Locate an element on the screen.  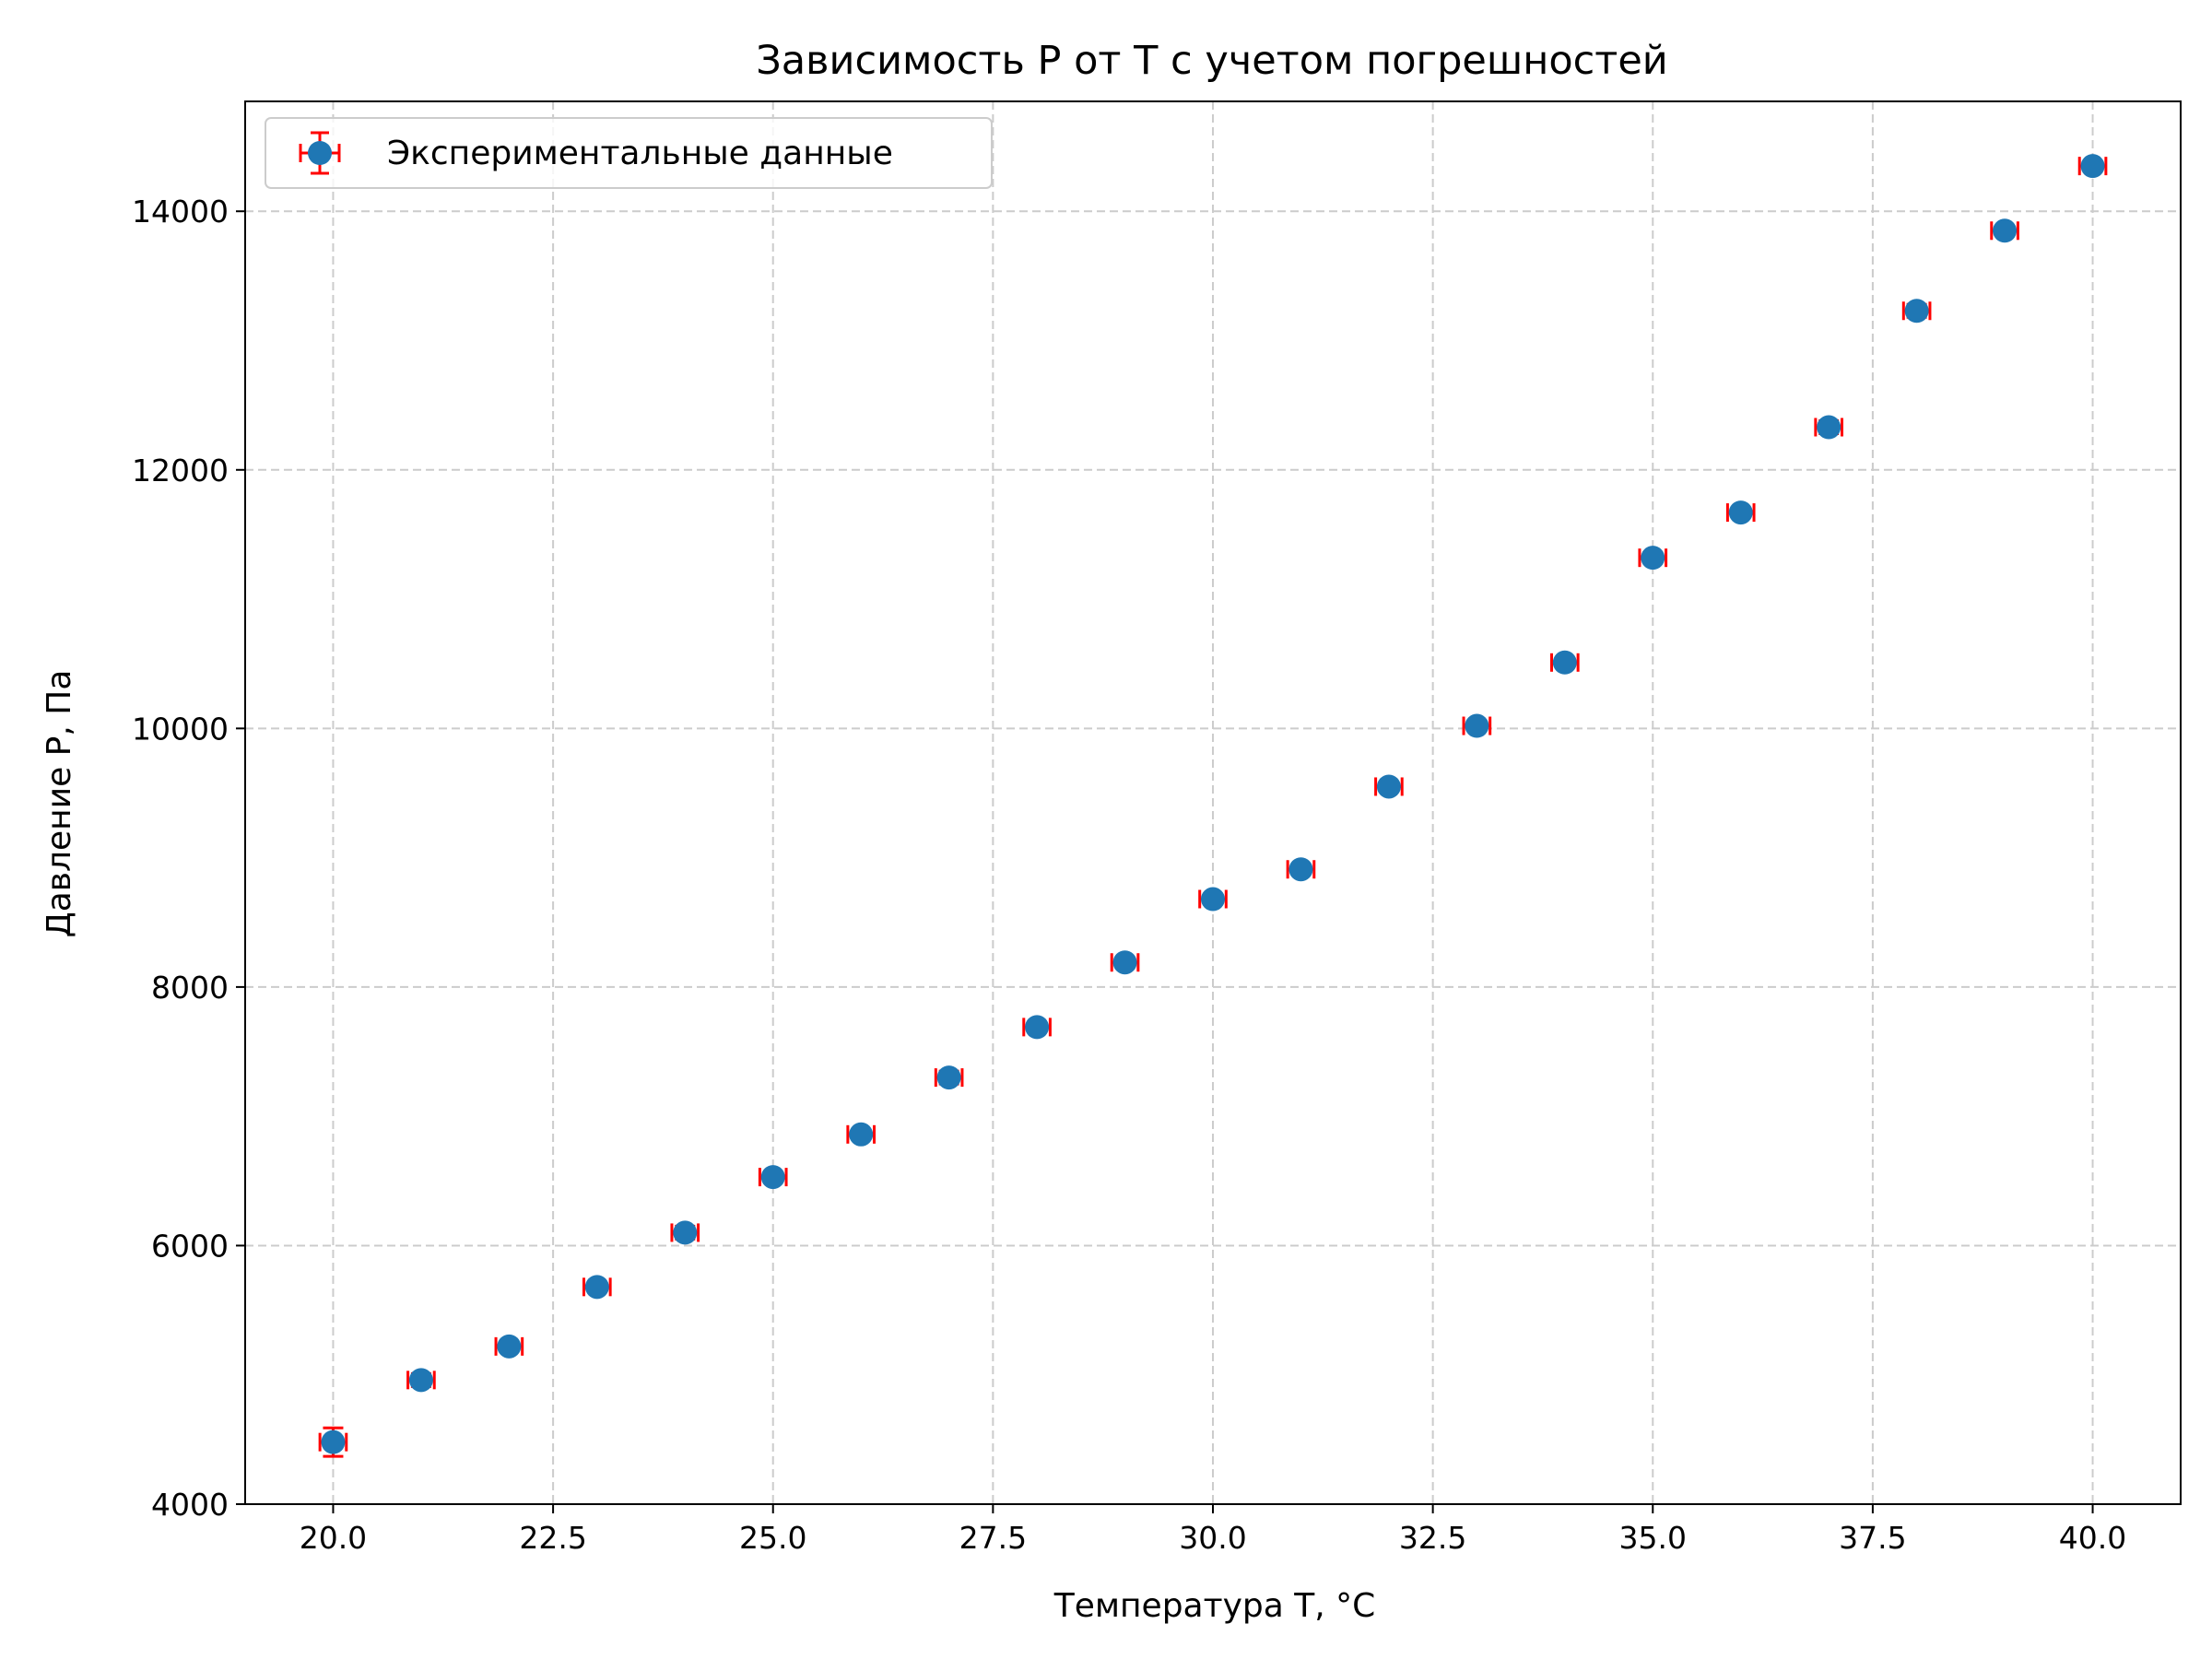
x-tick-label: 27.5 is located at coordinates (993, 1538).